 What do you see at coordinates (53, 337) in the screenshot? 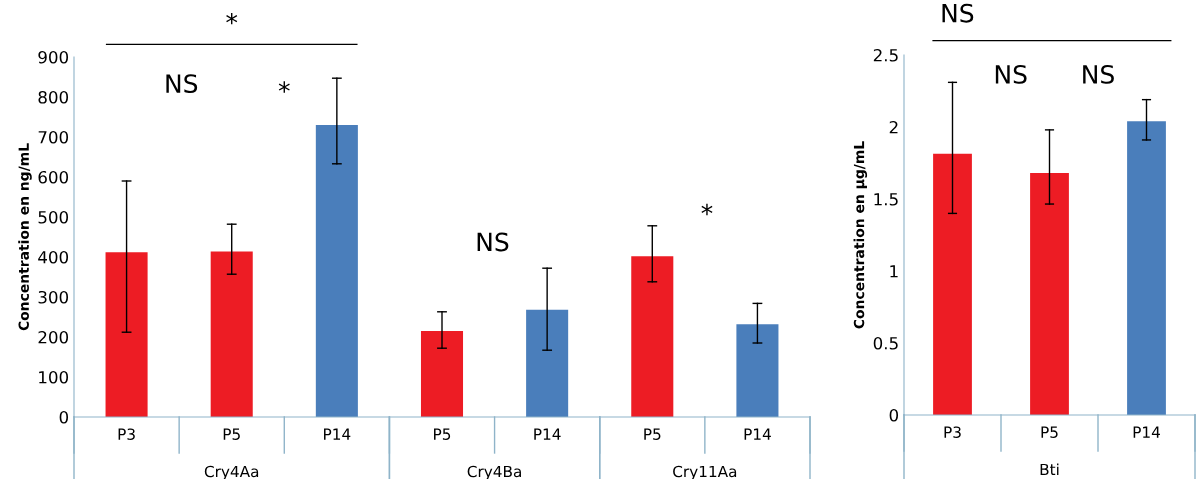
I see `y-tick-label: 200` at bounding box center [53, 337].